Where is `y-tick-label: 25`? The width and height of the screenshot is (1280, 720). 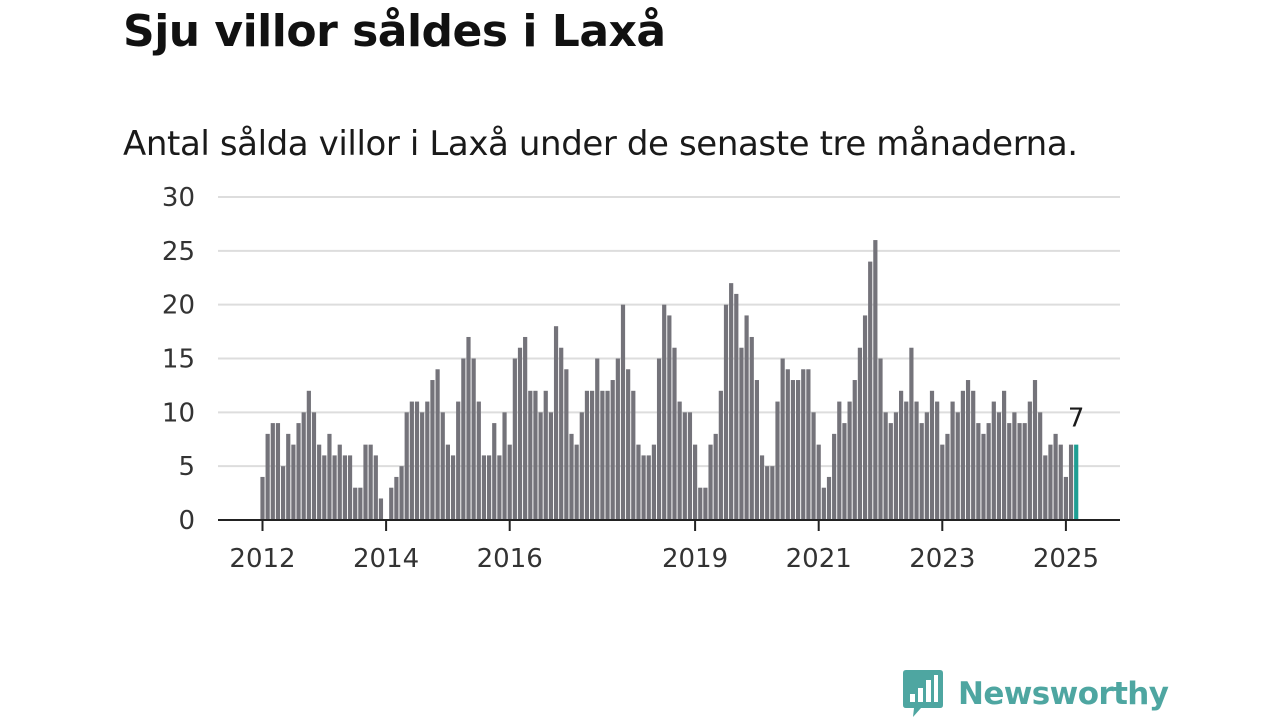
y-tick-label: 25 is located at coordinates (178, 252).